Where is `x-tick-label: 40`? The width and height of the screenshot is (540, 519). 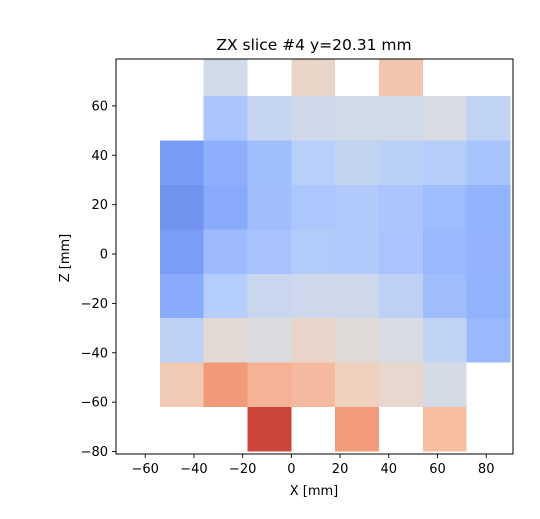 x-tick-label: 40 is located at coordinates (389, 469).